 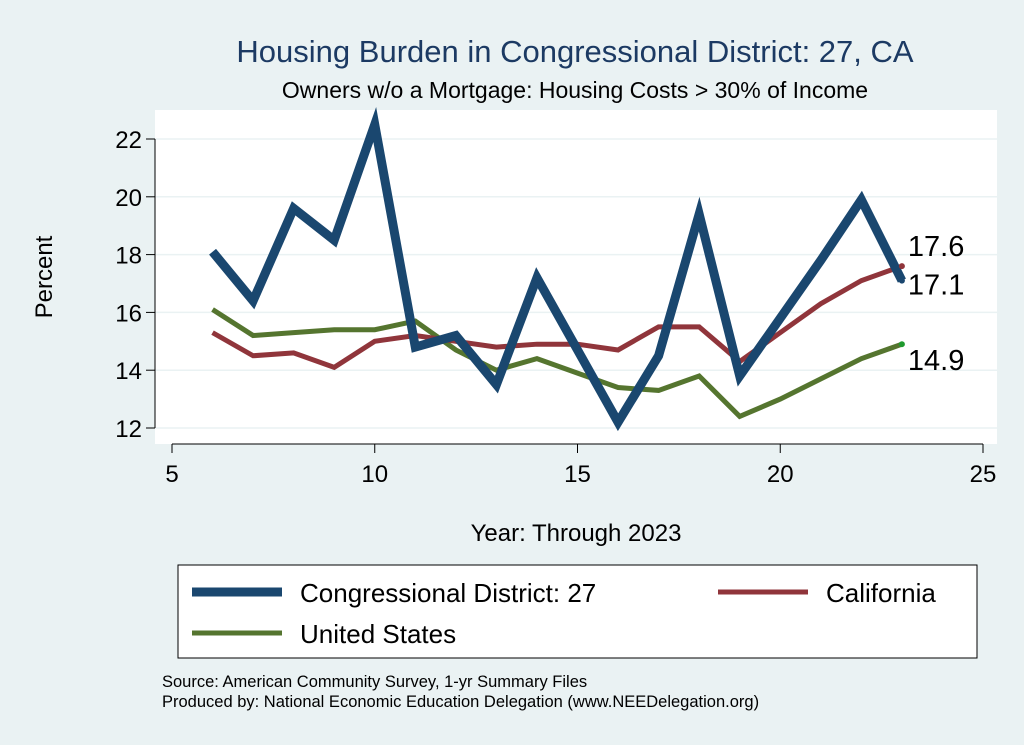 What do you see at coordinates (557, 317) in the screenshot?
I see `series-line-california` at bounding box center [557, 317].